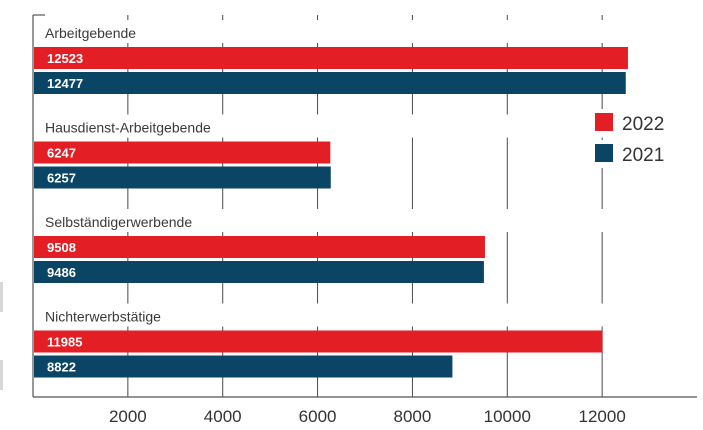  I want to click on bar-label-2022-1: 6247, so click(61, 153).